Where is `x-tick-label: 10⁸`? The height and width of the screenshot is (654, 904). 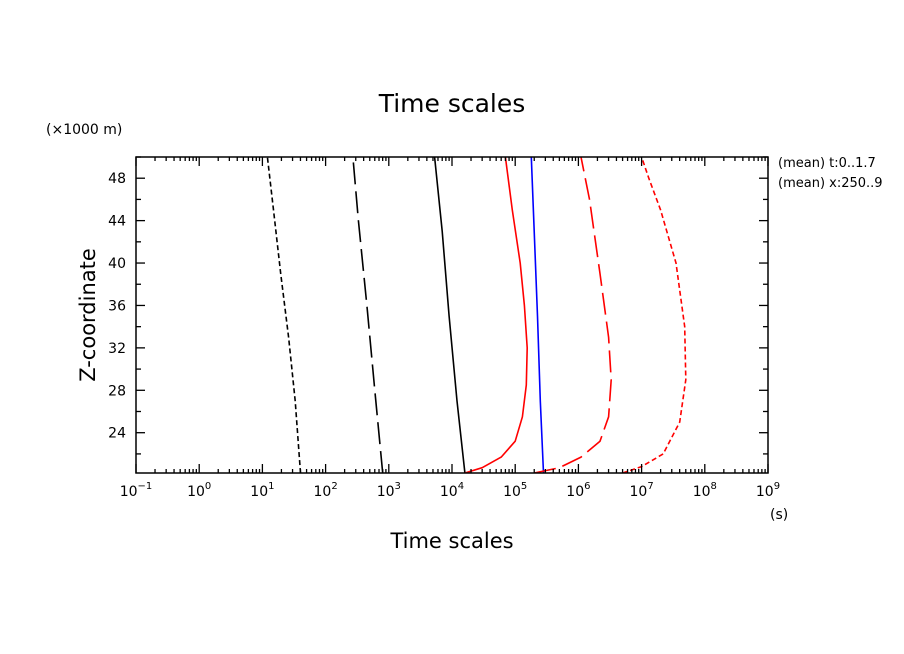
x-tick-label: 10⁸ is located at coordinates (705, 490).